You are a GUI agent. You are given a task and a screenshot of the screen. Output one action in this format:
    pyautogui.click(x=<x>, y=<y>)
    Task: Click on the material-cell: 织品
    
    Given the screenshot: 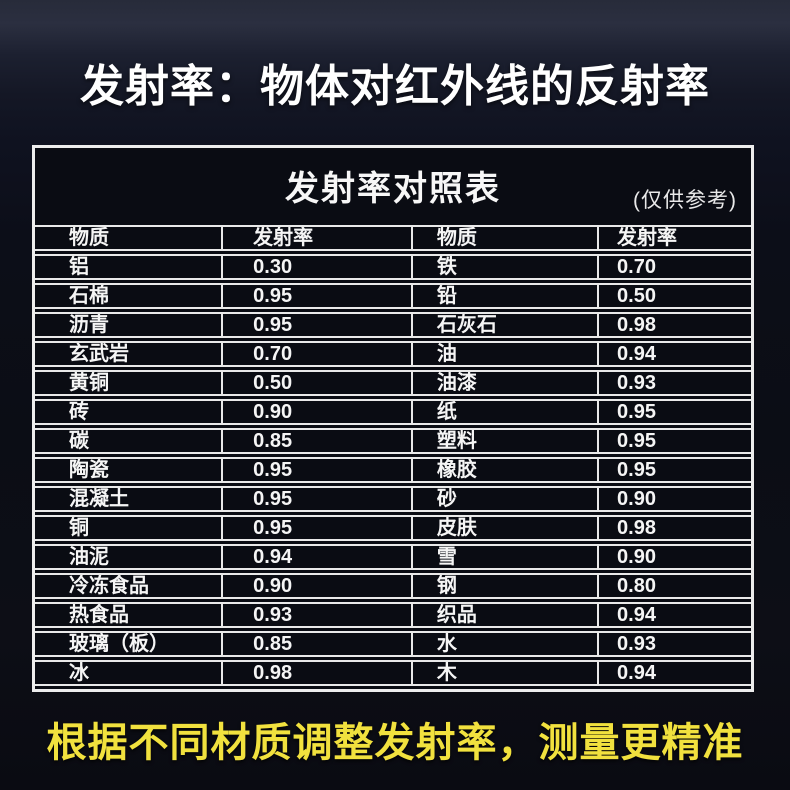 What is the action you would take?
    pyautogui.click(x=504, y=615)
    